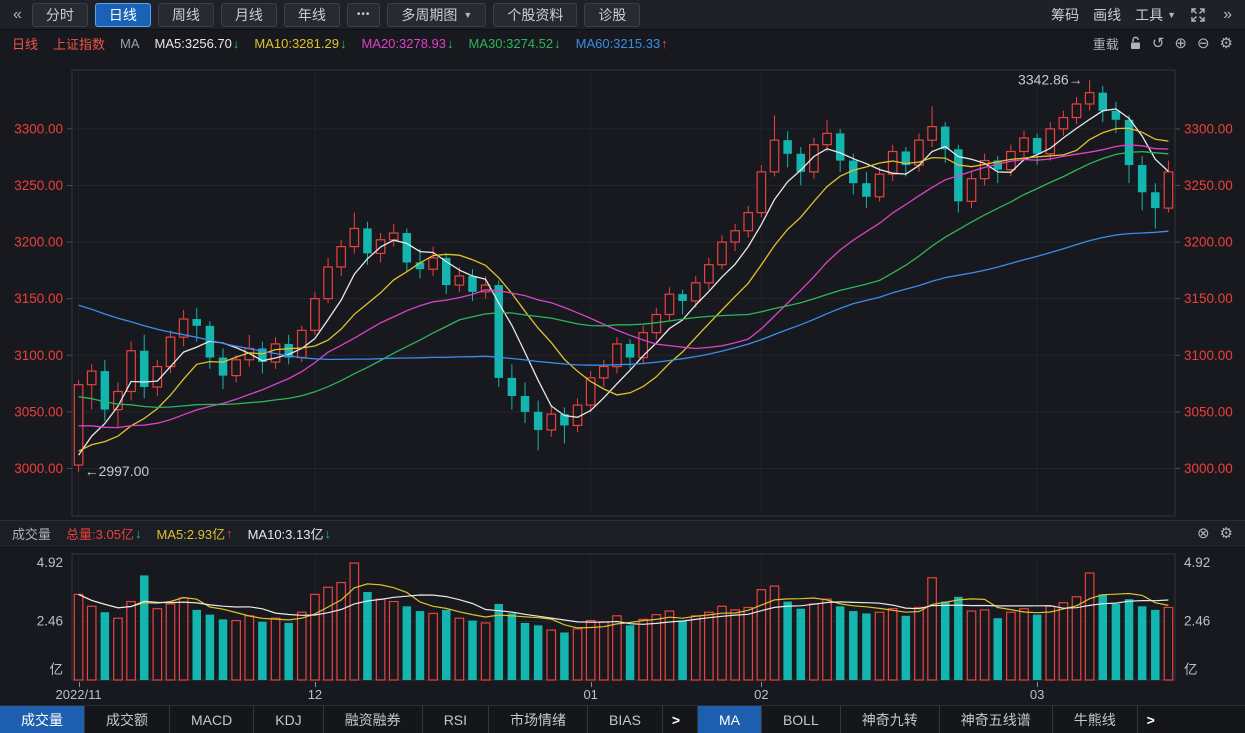 The width and height of the screenshot is (1245, 733). I want to click on indicator-value-label: MA5:3256.70, so click(193, 43).